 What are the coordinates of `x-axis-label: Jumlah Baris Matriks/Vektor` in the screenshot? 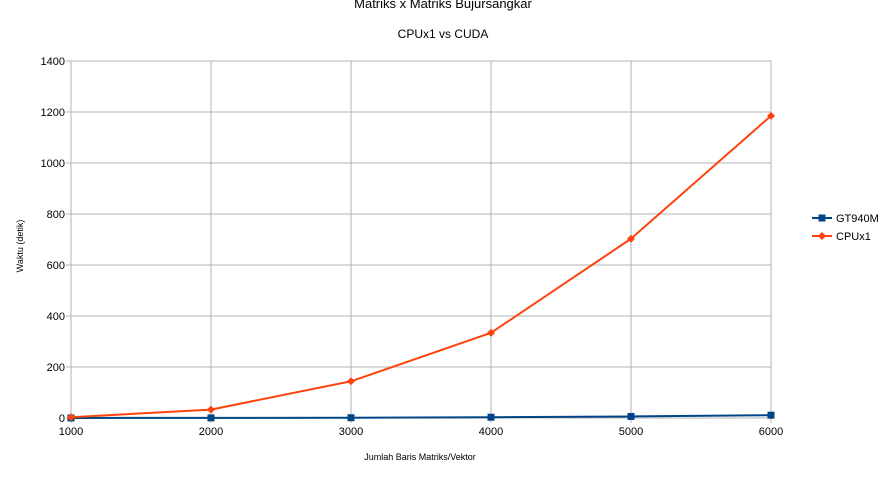 It's located at (420, 457).